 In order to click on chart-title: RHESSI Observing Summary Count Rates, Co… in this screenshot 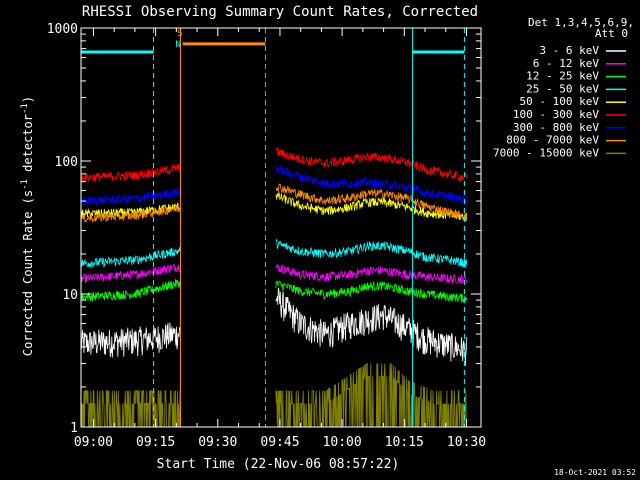, I will do `click(280, 12)`.